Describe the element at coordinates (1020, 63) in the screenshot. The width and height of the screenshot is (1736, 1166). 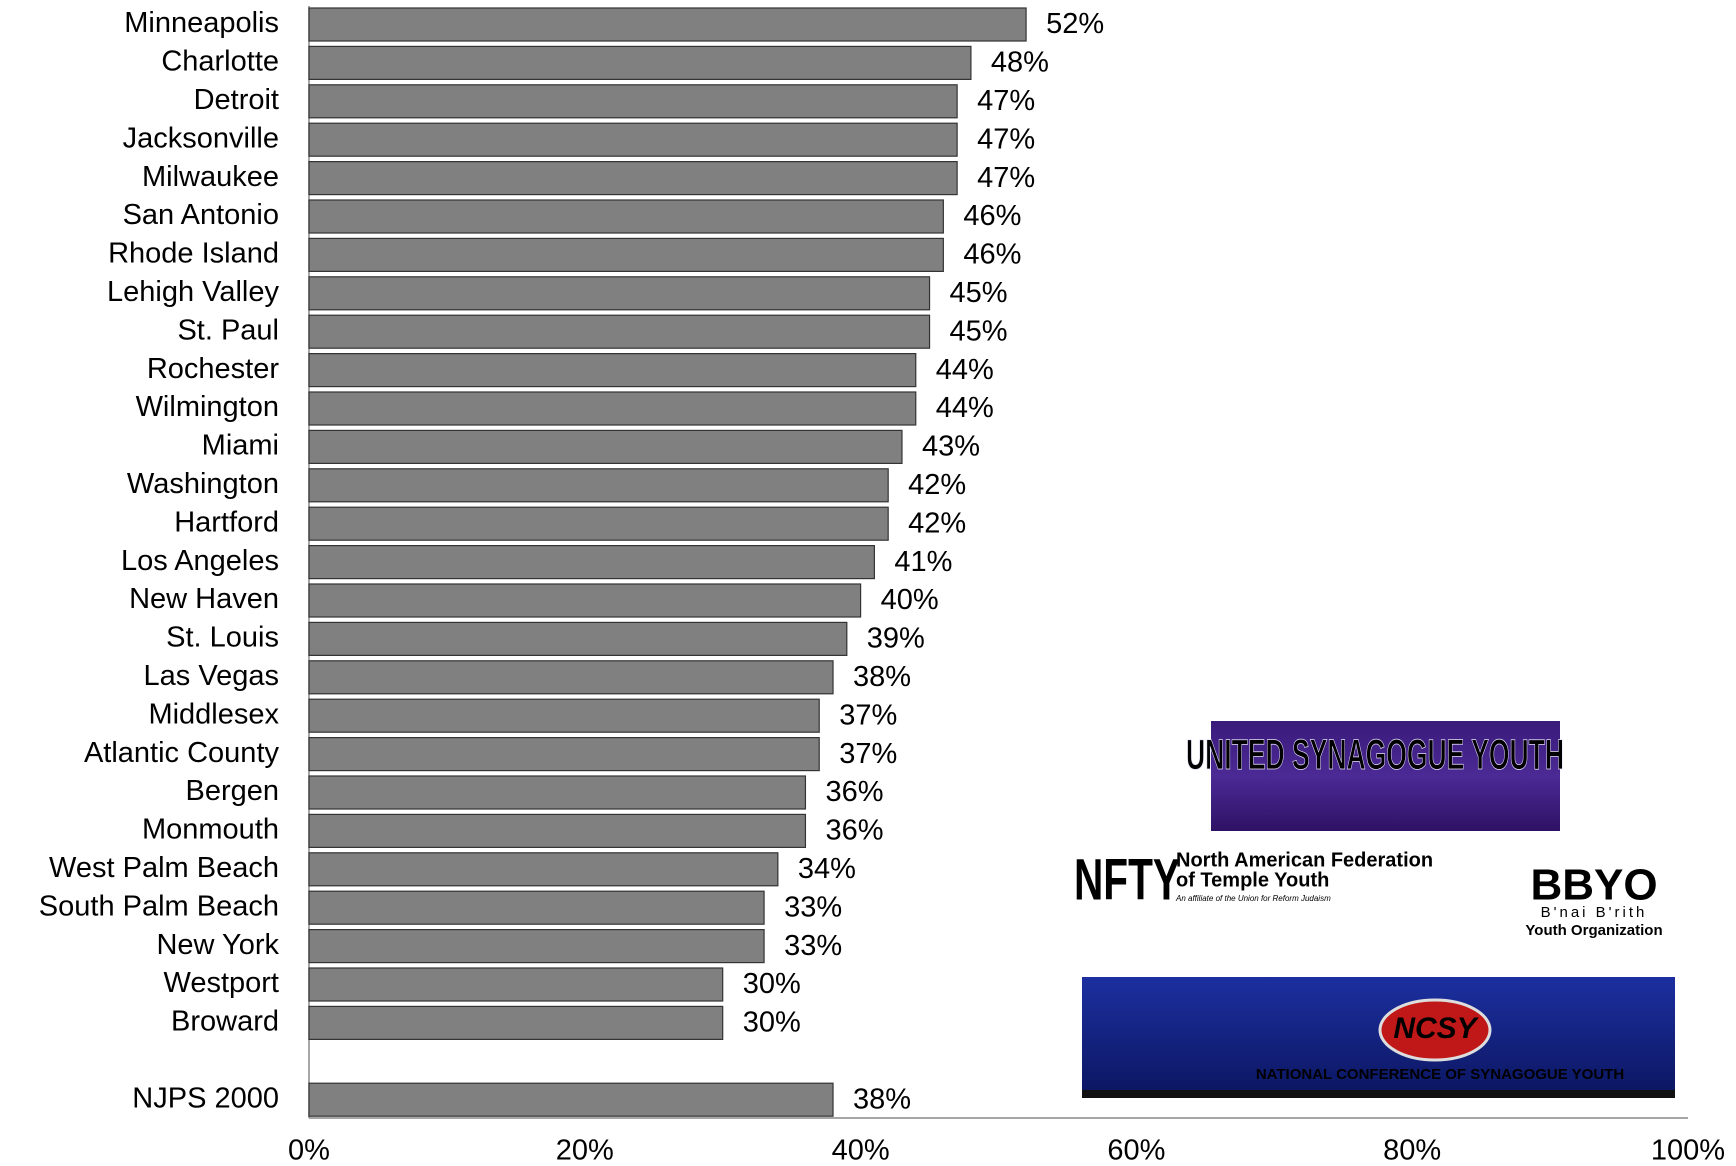
I see `value-label: 48%` at that location.